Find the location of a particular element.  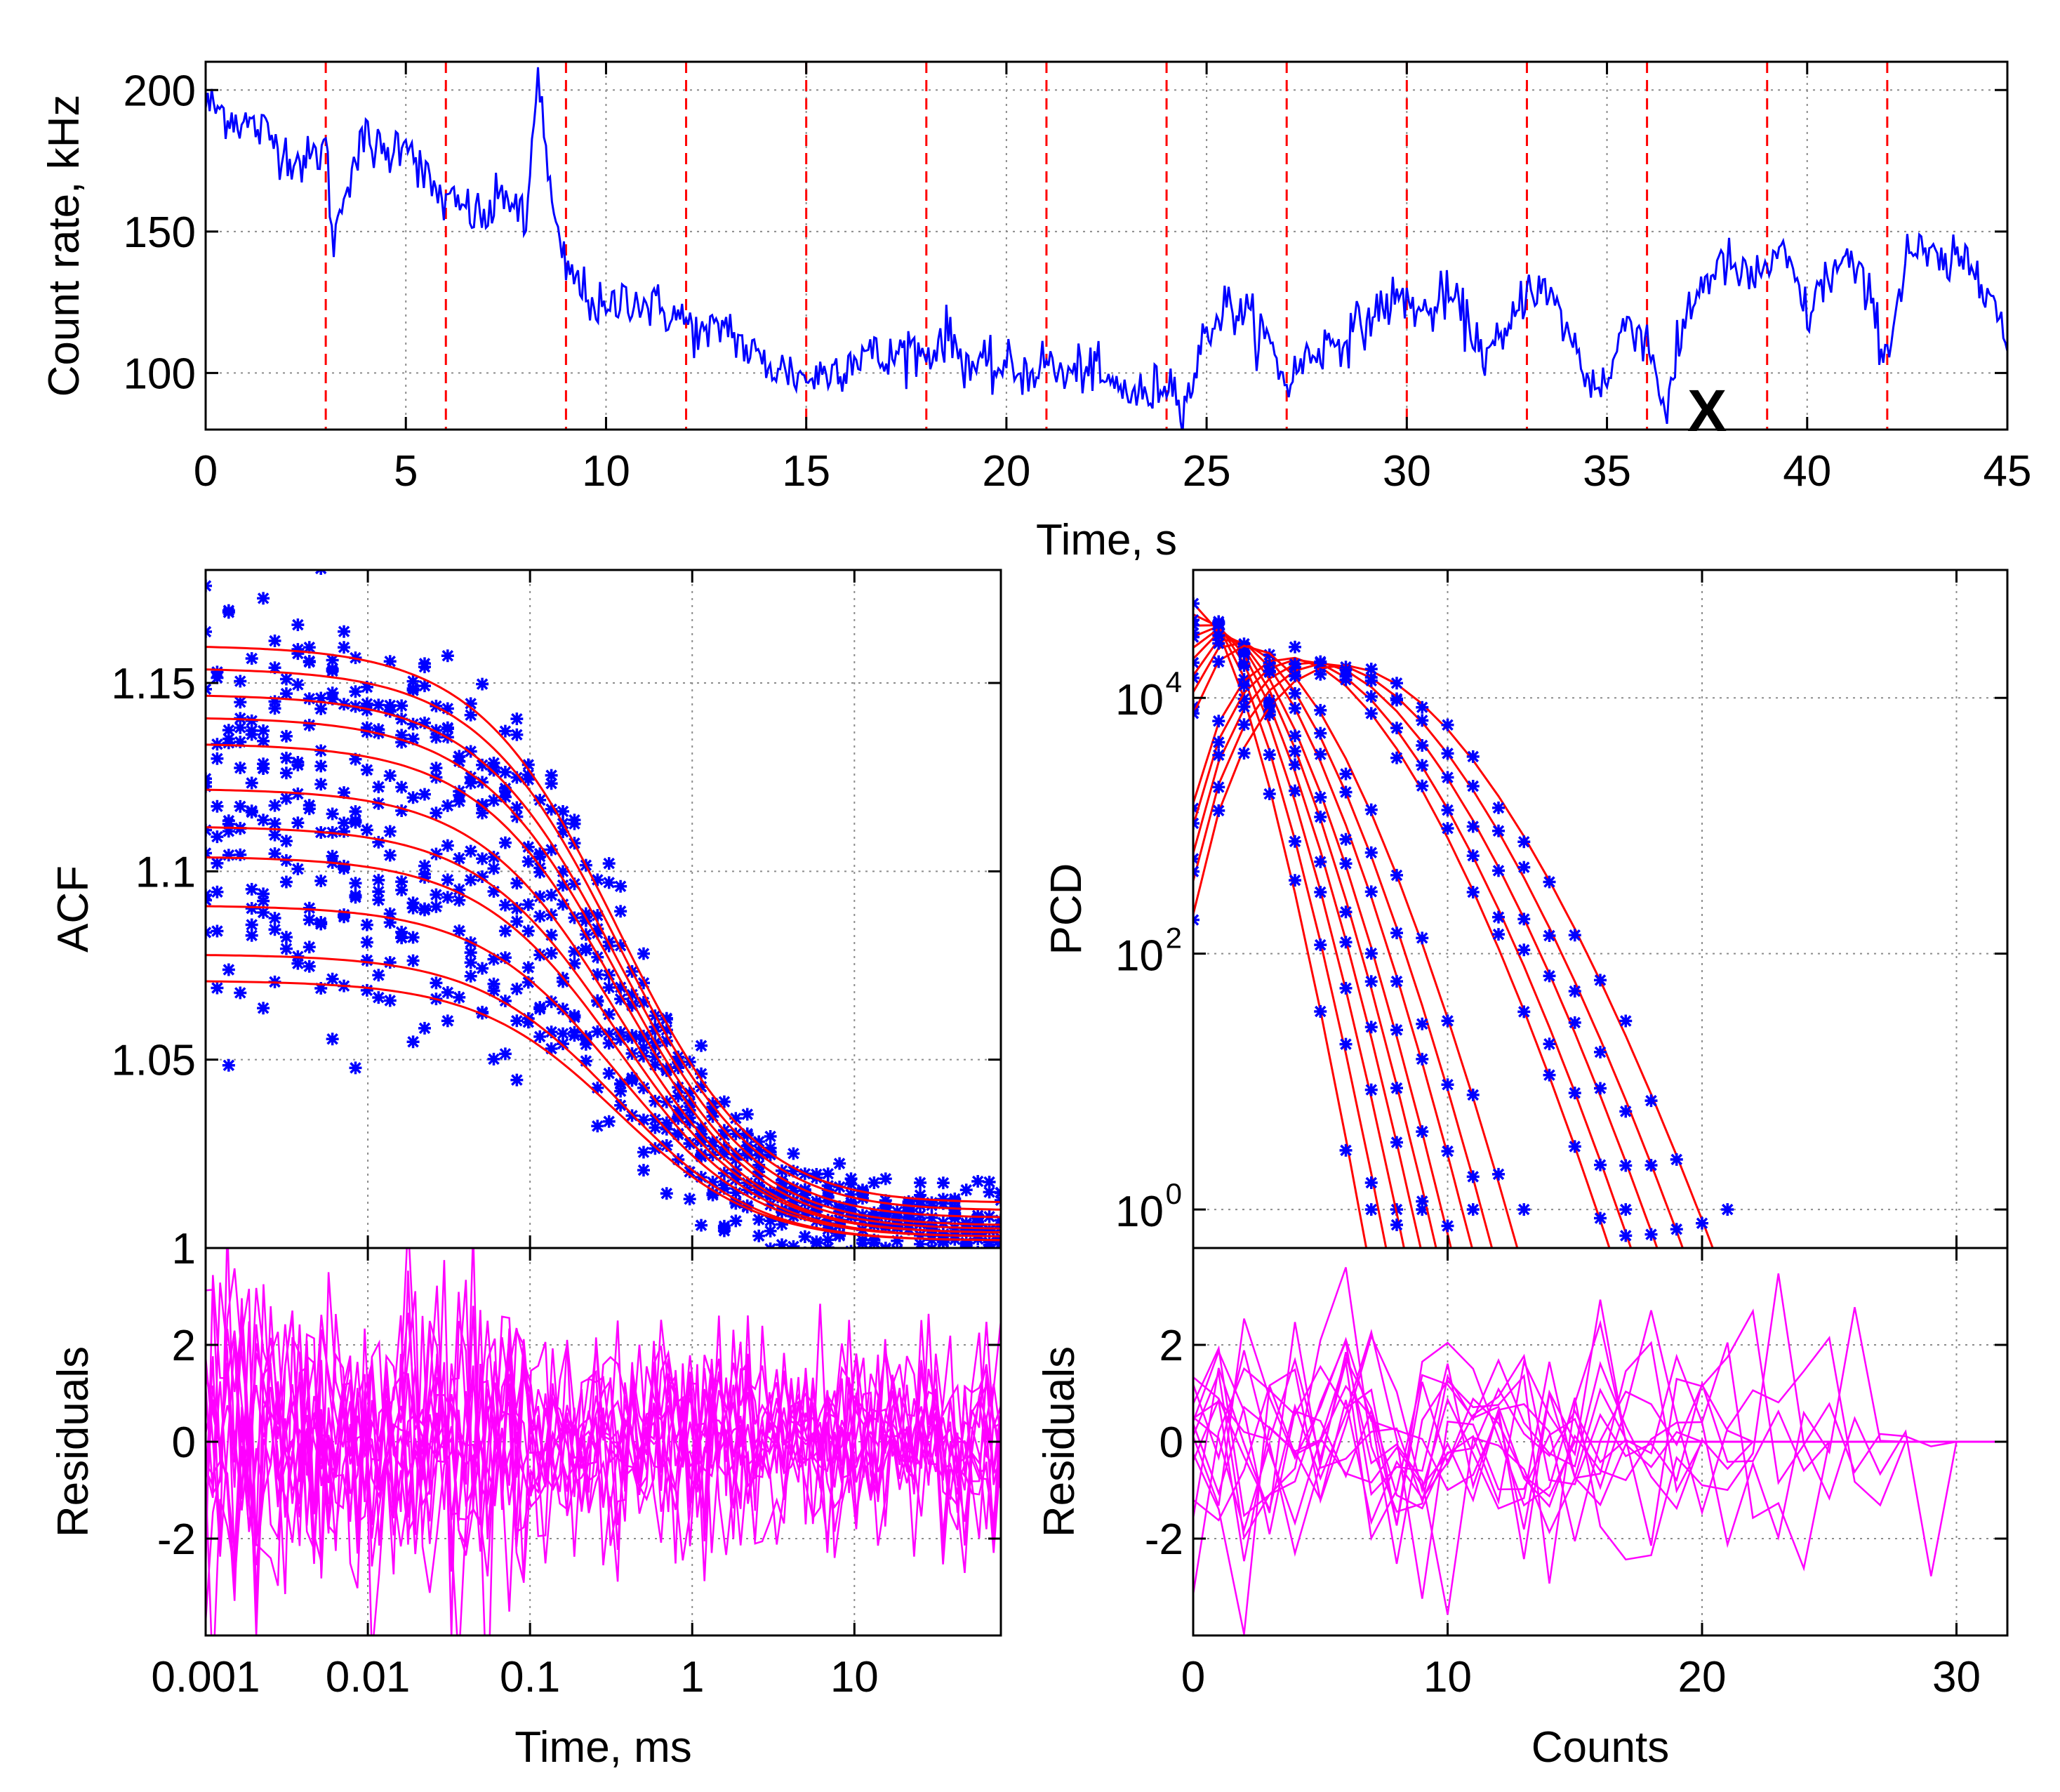

pcd-residual-trace is located at coordinates (1600, 1427).